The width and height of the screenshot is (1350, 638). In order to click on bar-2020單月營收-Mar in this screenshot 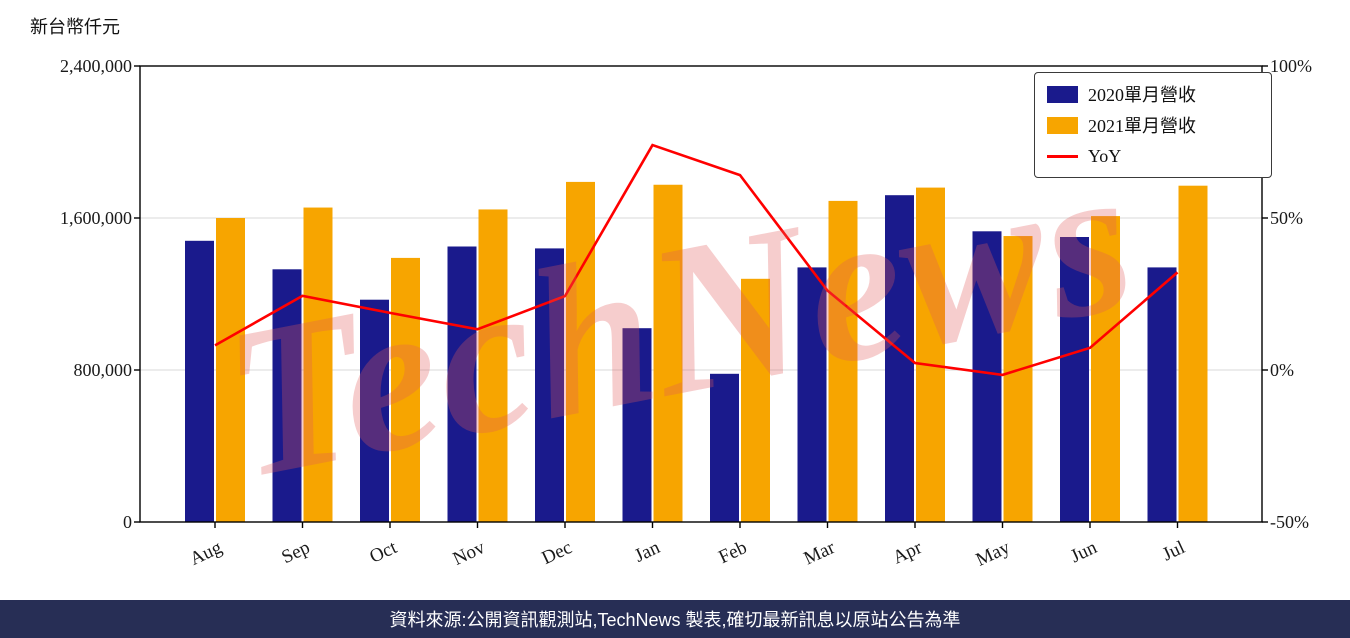, I will do `click(812, 394)`.